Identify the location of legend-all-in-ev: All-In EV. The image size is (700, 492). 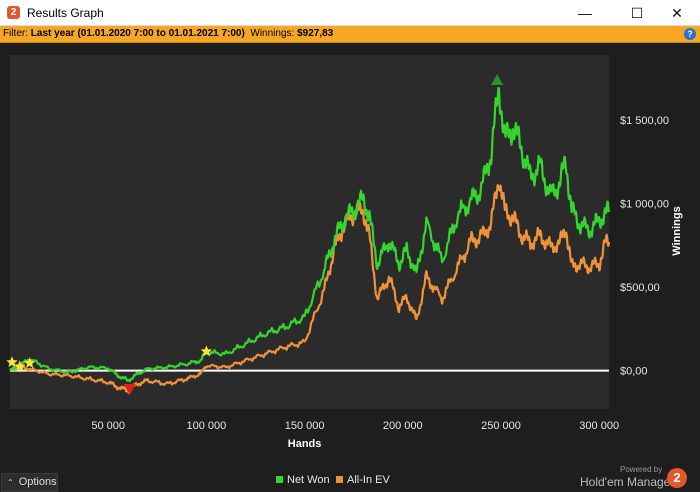
(363, 480).